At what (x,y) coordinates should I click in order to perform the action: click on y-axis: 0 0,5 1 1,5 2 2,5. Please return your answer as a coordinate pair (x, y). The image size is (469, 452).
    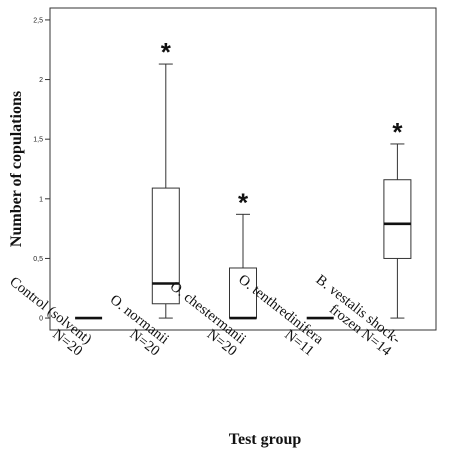
    Looking at the image, I should click on (41, 170).